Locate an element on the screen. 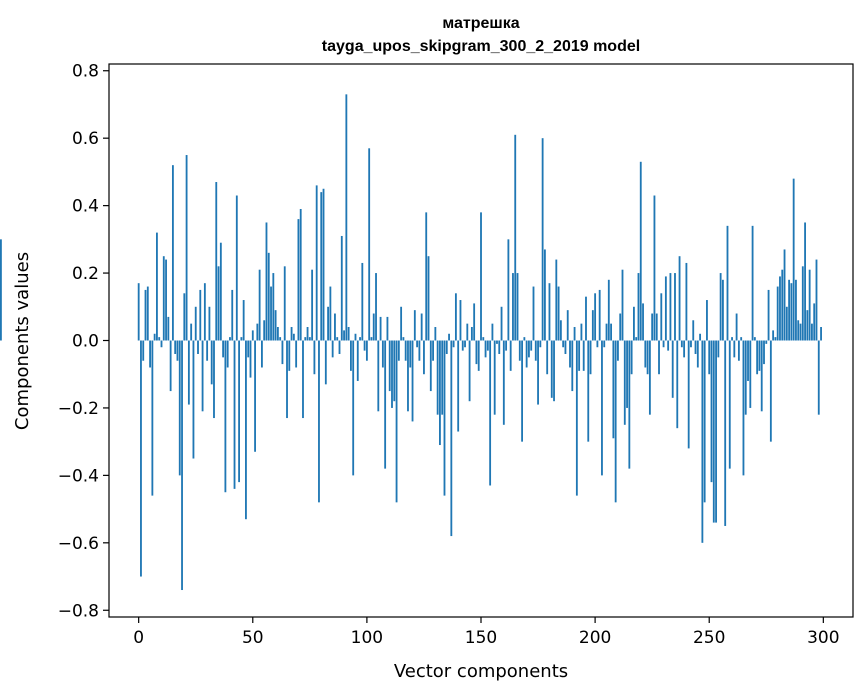 The image size is (867, 696). y-tick-label: −0.6 is located at coordinates (78, 544).